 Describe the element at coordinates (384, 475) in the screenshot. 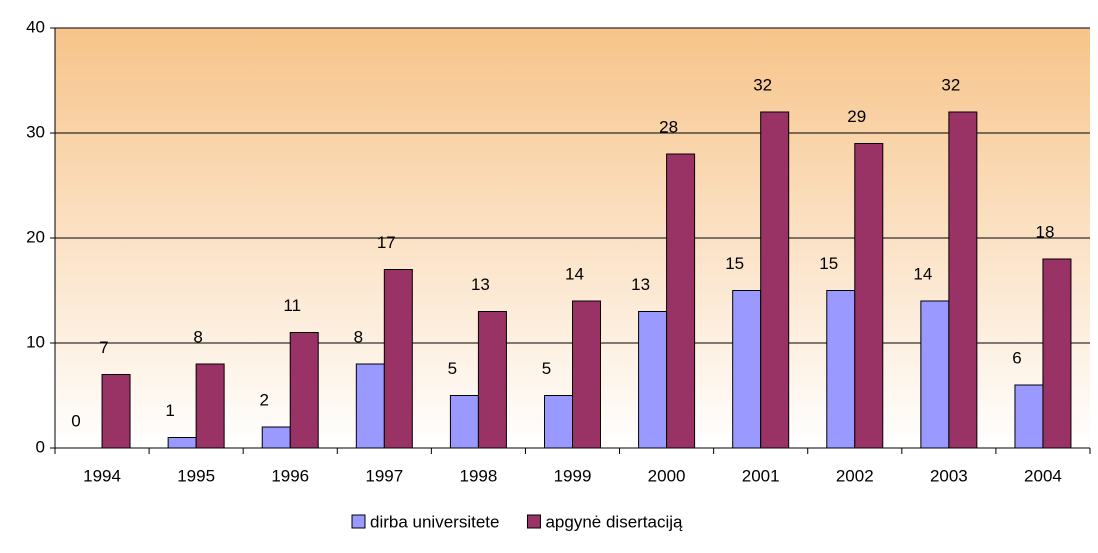

I see `x-tick-label: 1997` at that location.